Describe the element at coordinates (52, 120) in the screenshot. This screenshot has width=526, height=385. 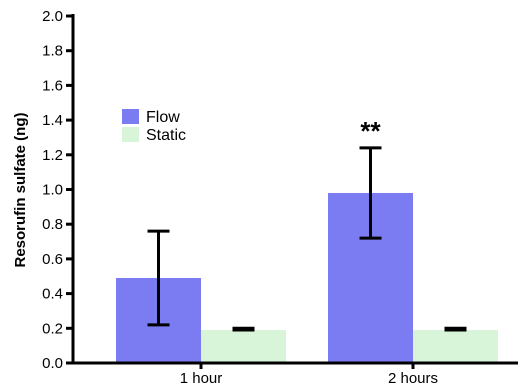
I see `y-tick-label: 1.4` at that location.